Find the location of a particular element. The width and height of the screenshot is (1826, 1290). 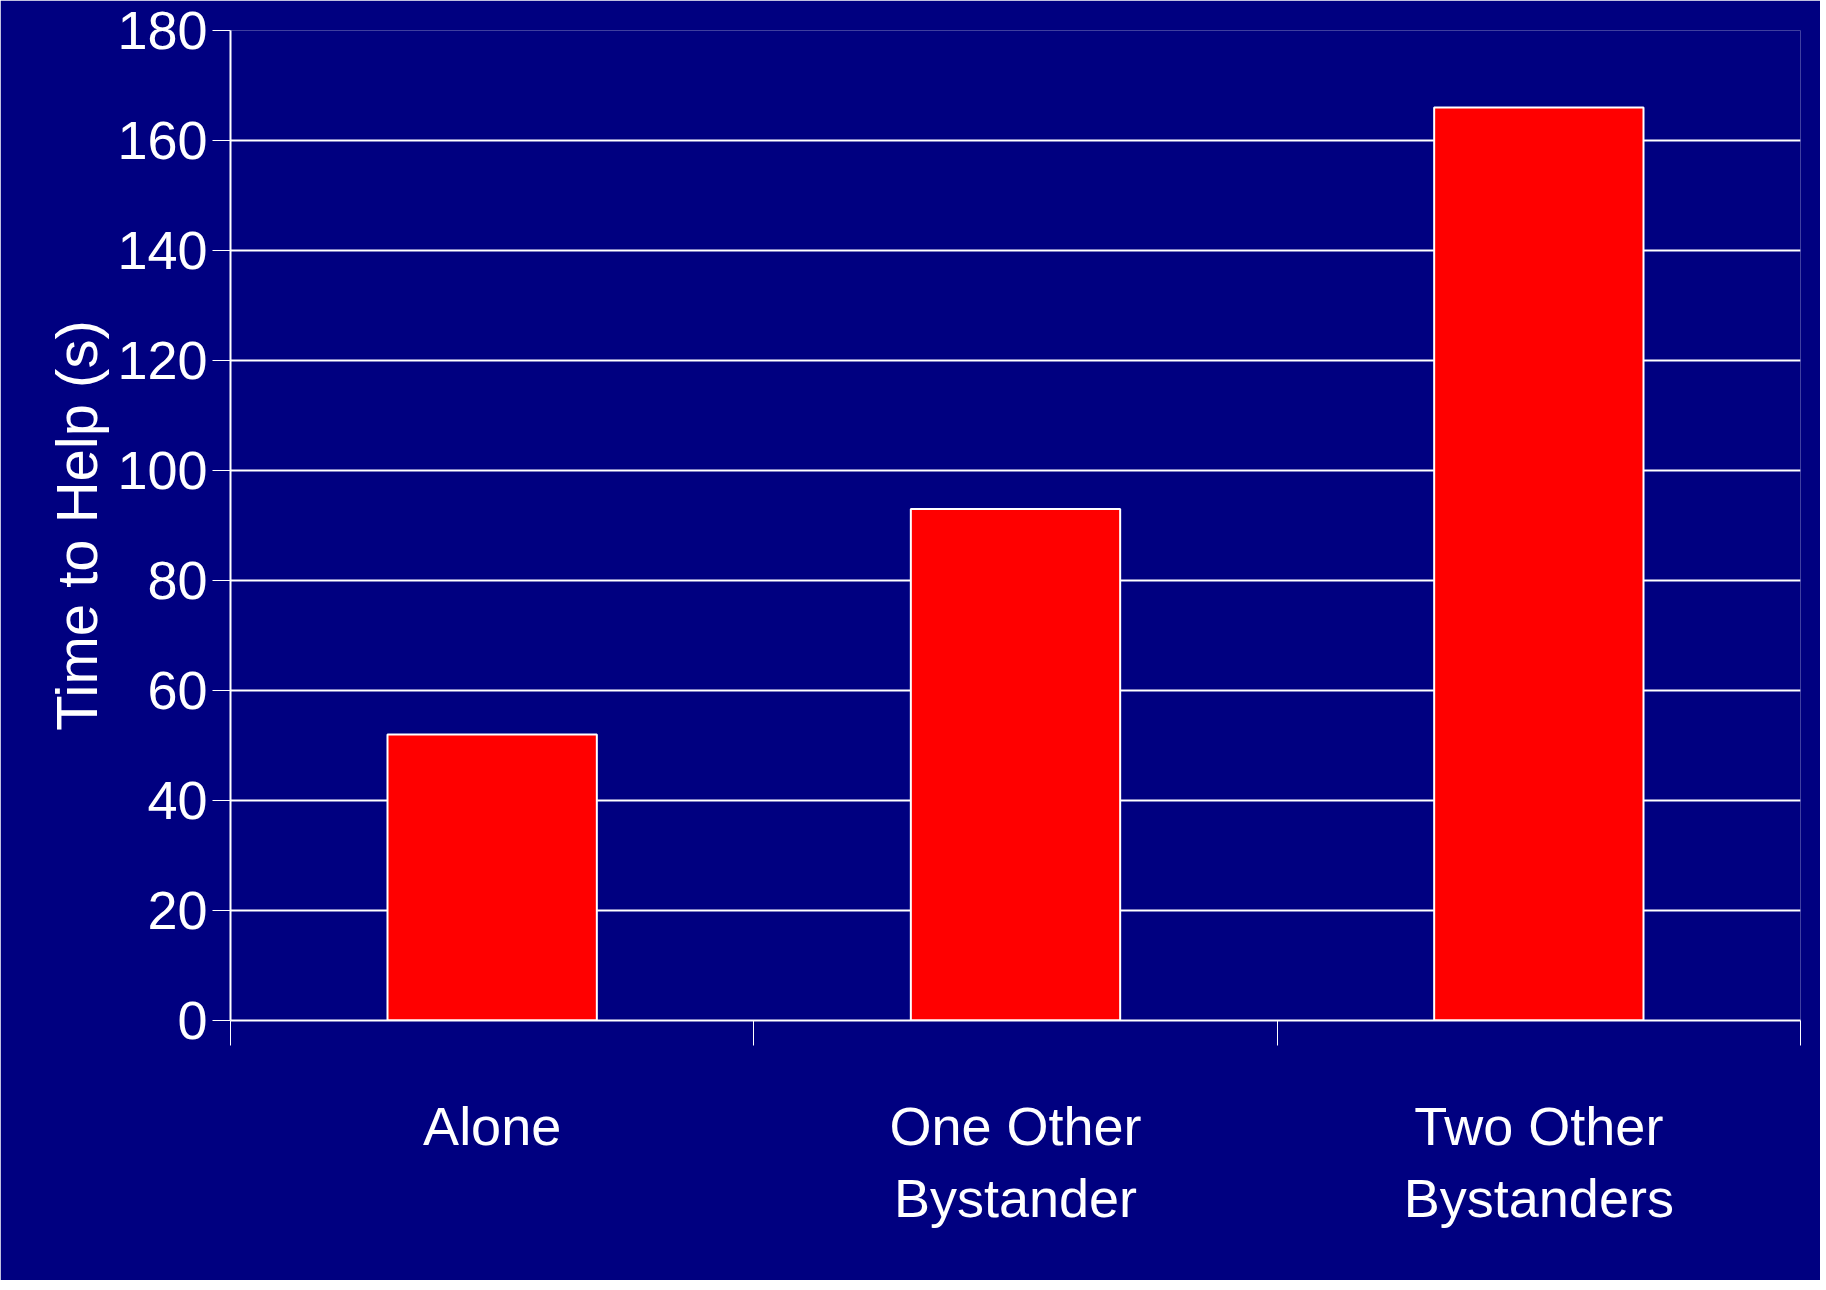

y-tick-label: 60 is located at coordinates (177, 690).